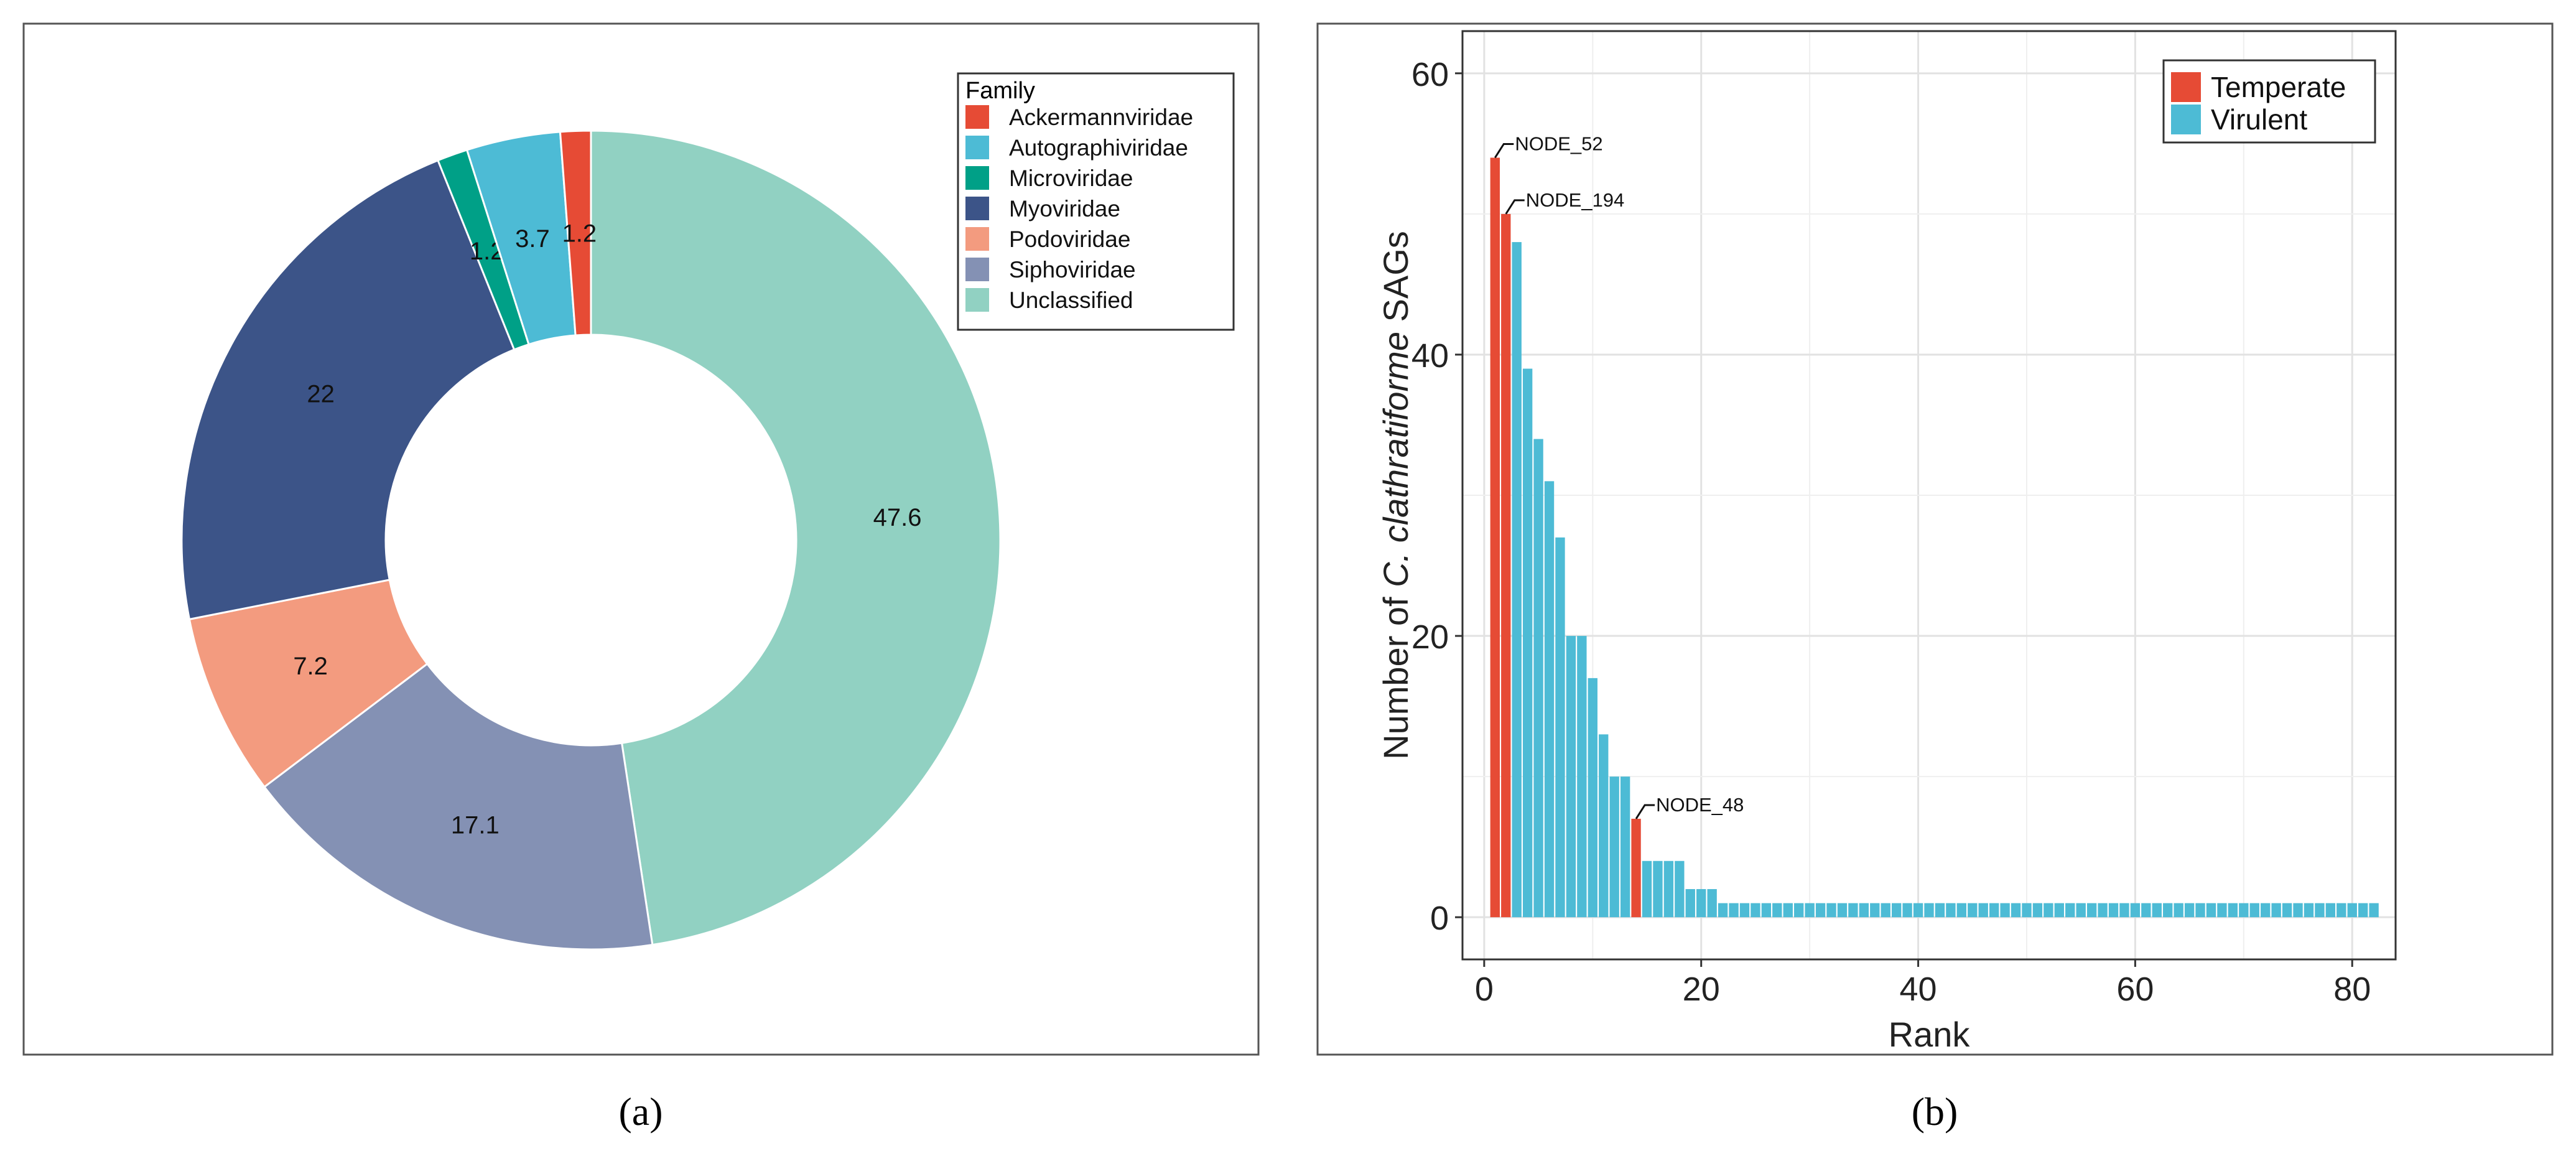  What do you see at coordinates (1619, 476) in the screenshot?
I see `bar-annotations: NODE_52 NODE_194 NODE_48` at bounding box center [1619, 476].